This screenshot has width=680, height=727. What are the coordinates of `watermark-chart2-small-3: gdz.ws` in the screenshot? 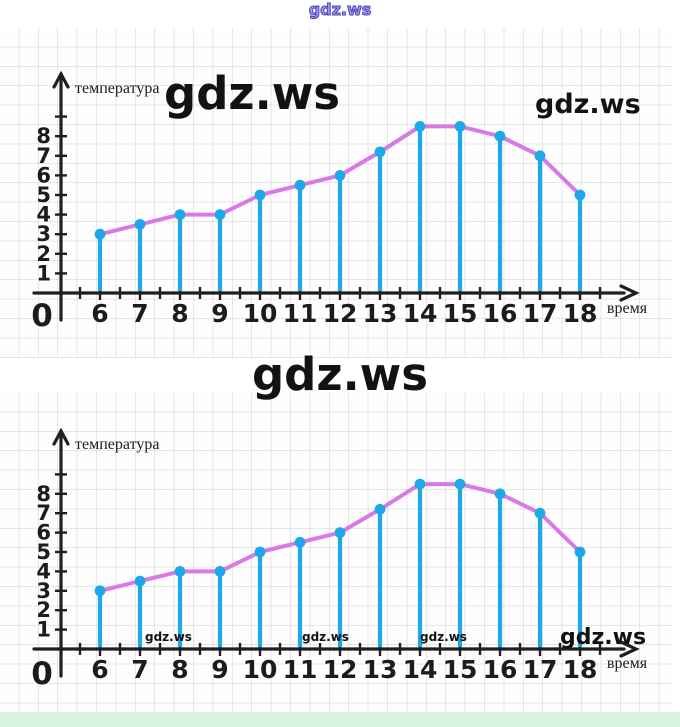 It's located at (443, 637).